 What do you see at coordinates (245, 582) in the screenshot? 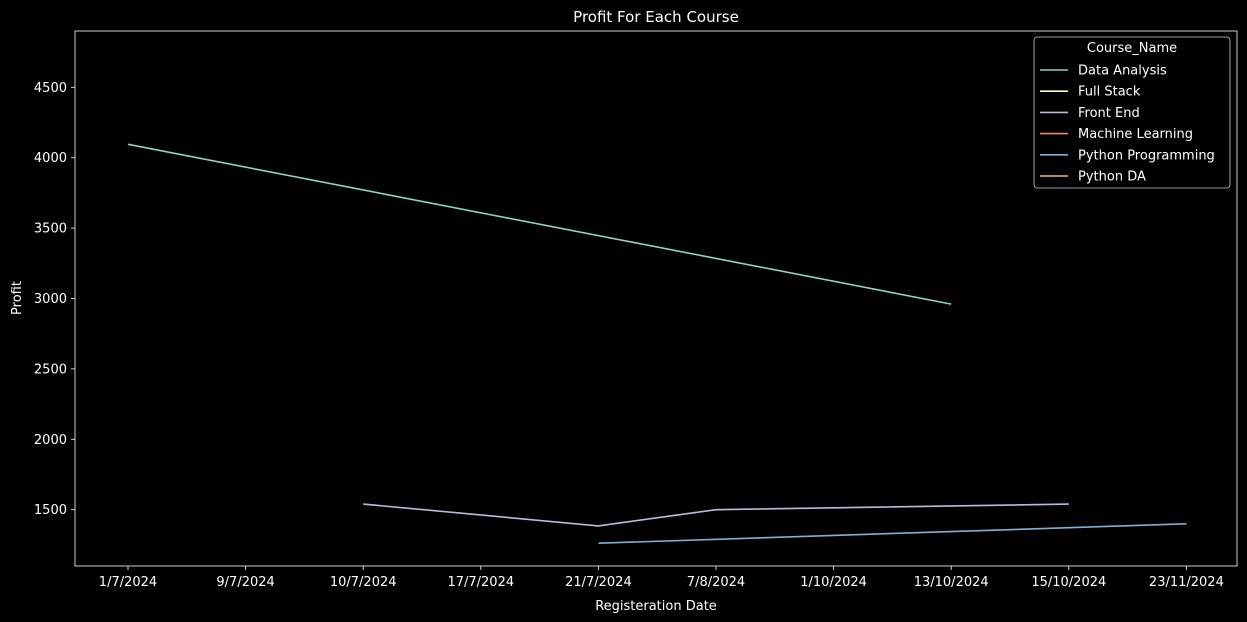
I see `x-tick-label: 9/7/2024` at bounding box center [245, 582].